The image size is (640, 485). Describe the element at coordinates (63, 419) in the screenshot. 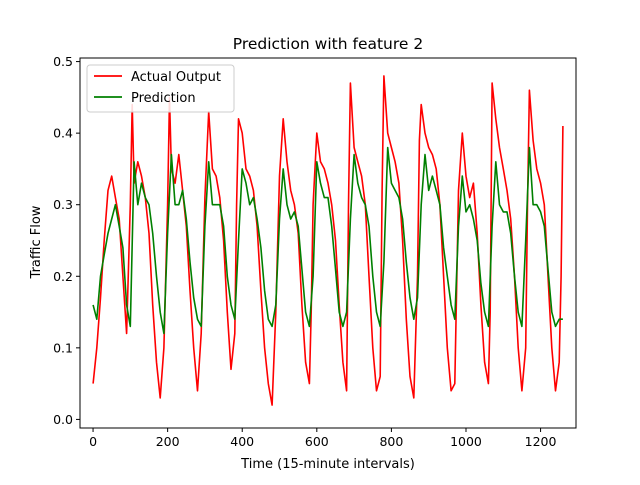

I see `y-tick-label: 0.0` at that location.